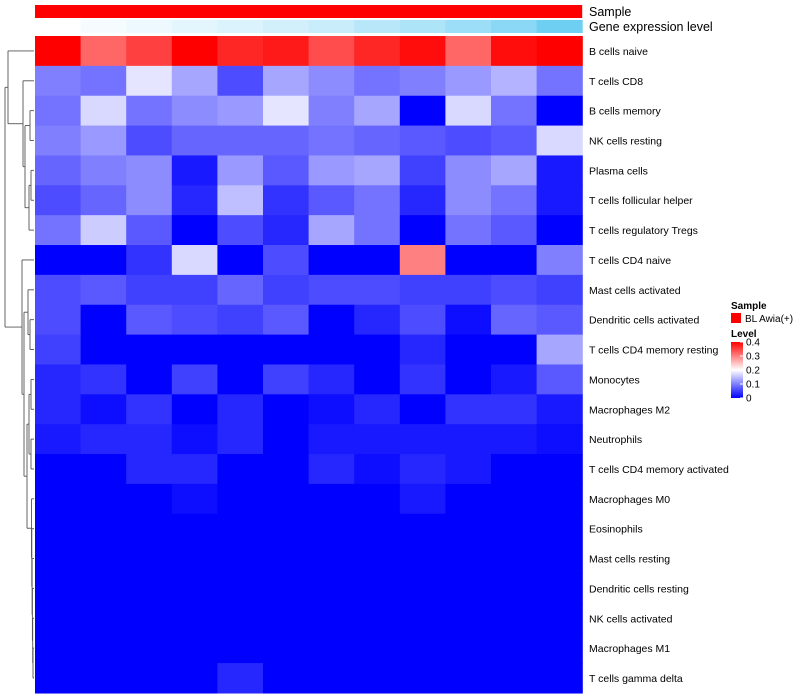 The image size is (800, 700). I want to click on gene-expression-annotation-label: Gene expression level, so click(651, 27).